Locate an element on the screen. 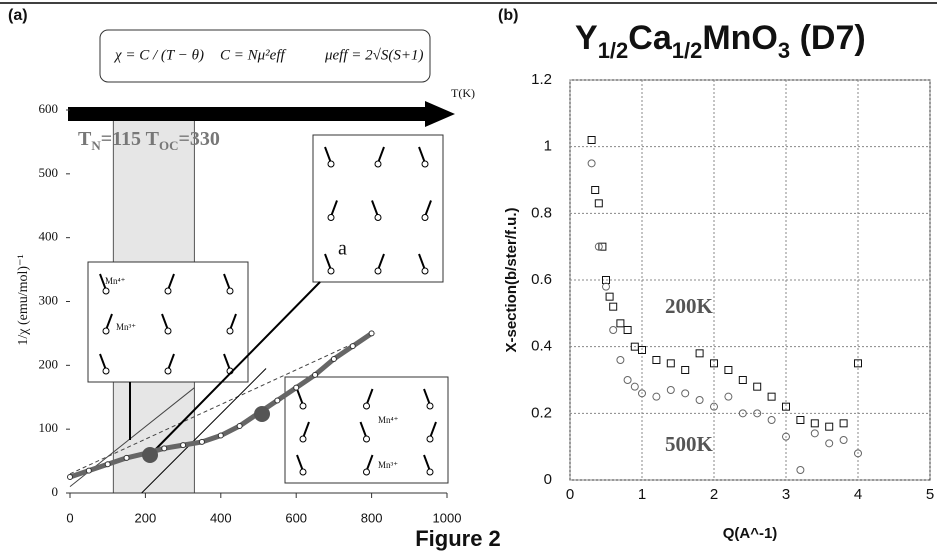 This screenshot has width=937, height=553. text-part: =330 is located at coordinates (199, 139).